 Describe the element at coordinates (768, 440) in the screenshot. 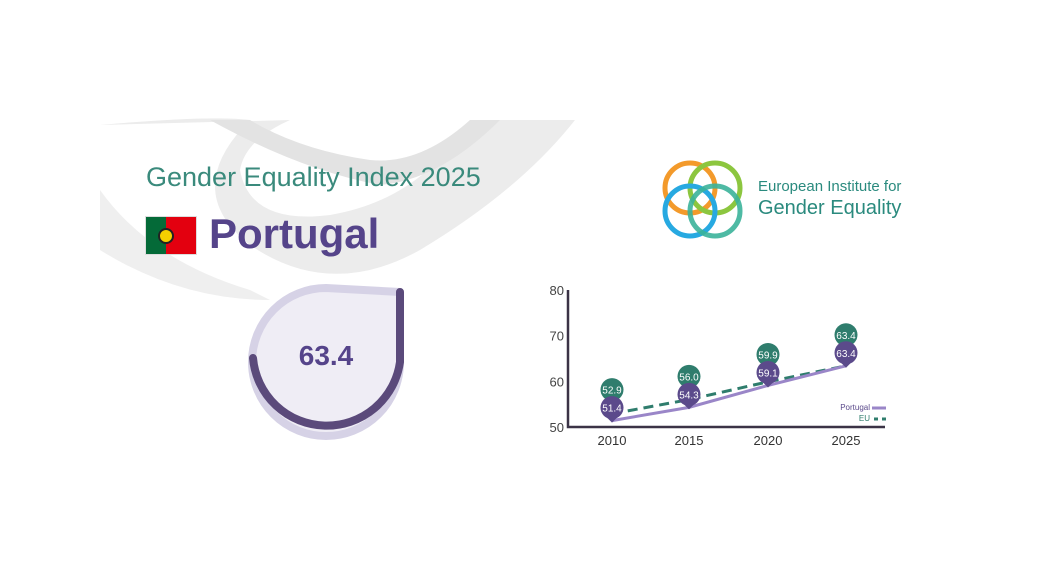

I see `x-tick-label: 2020` at that location.